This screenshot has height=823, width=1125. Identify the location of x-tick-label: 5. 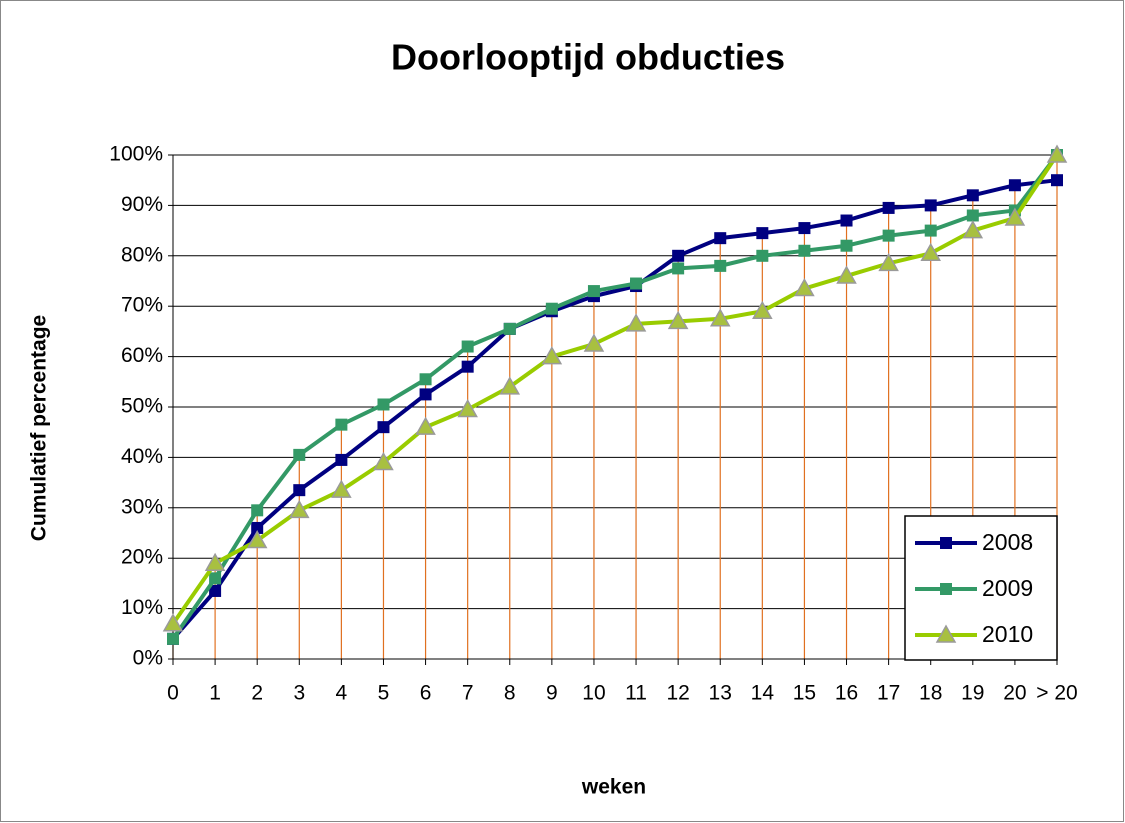
(384, 693).